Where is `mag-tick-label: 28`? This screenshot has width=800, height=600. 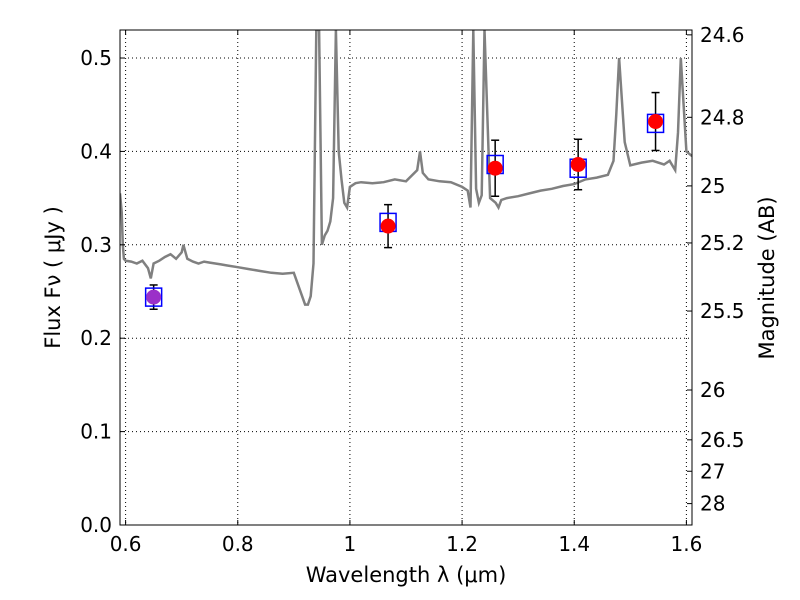
mag-tick-label: 28 is located at coordinates (712, 504).